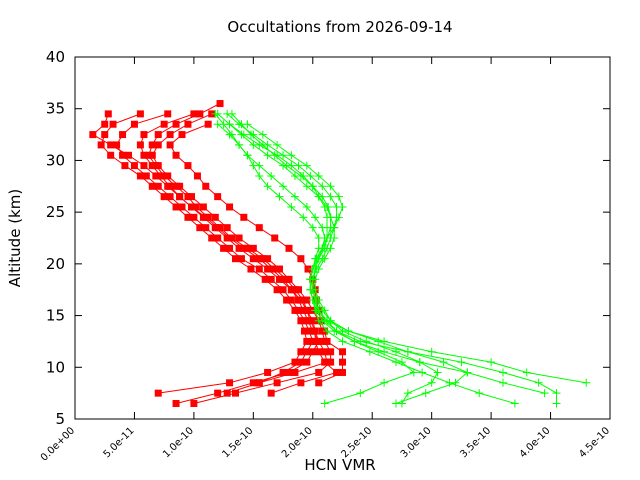 This screenshot has height=480, width=640. What do you see at coordinates (60, 419) in the screenshot?
I see `y-tick-label: 5` at bounding box center [60, 419].